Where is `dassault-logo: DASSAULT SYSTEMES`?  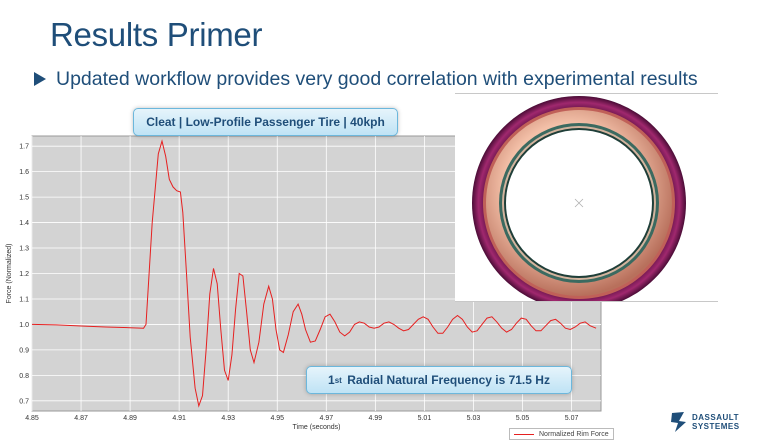
dassault-logo: DASSAULT SYSTEMES is located at coordinates (712, 422).